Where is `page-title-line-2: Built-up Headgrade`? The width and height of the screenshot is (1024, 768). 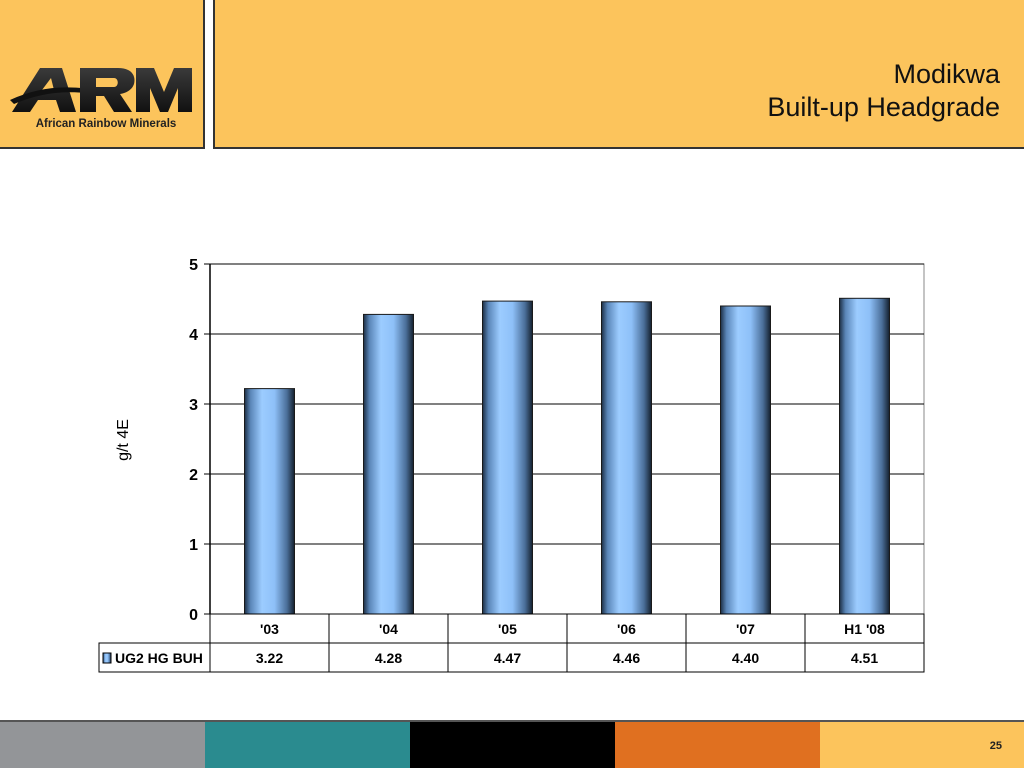 page-title-line-2: Built-up Headgrade is located at coordinates (883, 107).